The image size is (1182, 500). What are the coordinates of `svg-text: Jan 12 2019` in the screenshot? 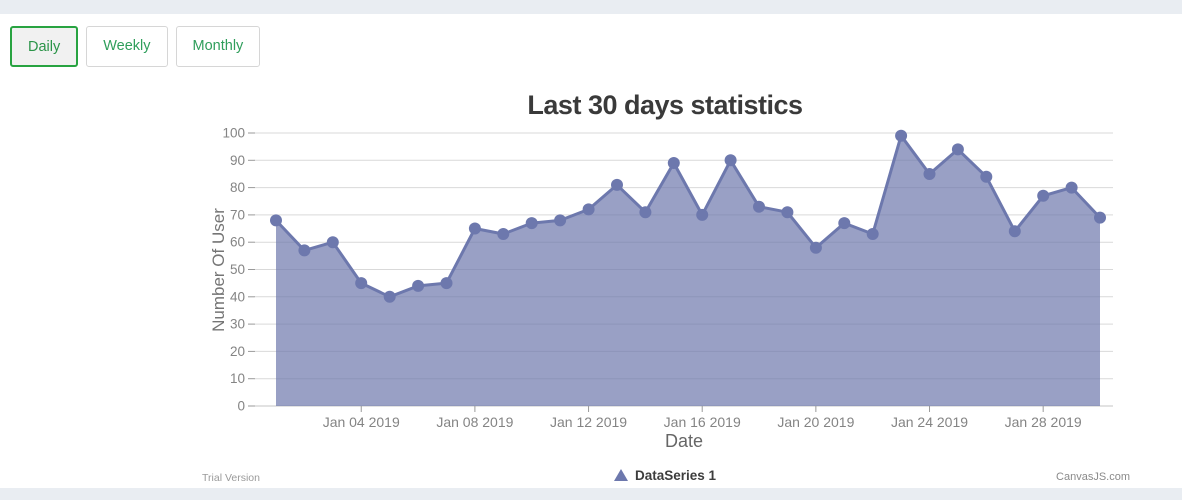 It's located at (588, 422).